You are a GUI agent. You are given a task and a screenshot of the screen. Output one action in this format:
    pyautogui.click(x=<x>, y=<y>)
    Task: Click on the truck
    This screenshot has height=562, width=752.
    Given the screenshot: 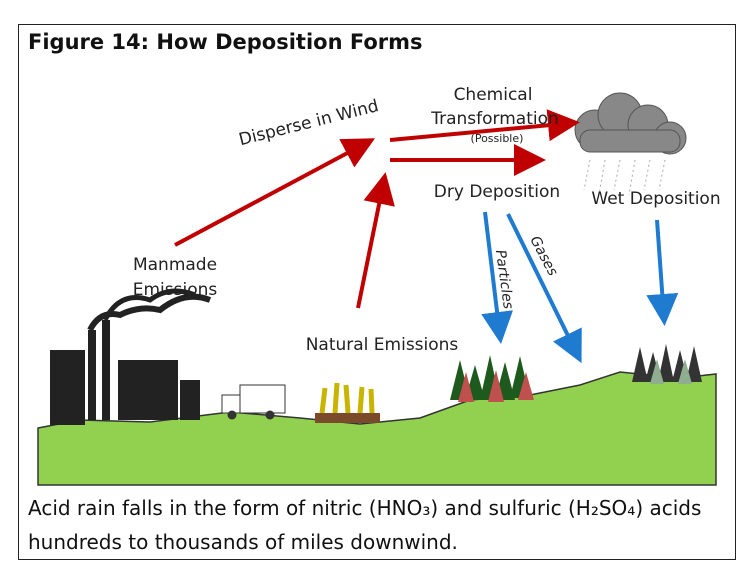 What is the action you would take?
    pyautogui.click(x=253, y=402)
    